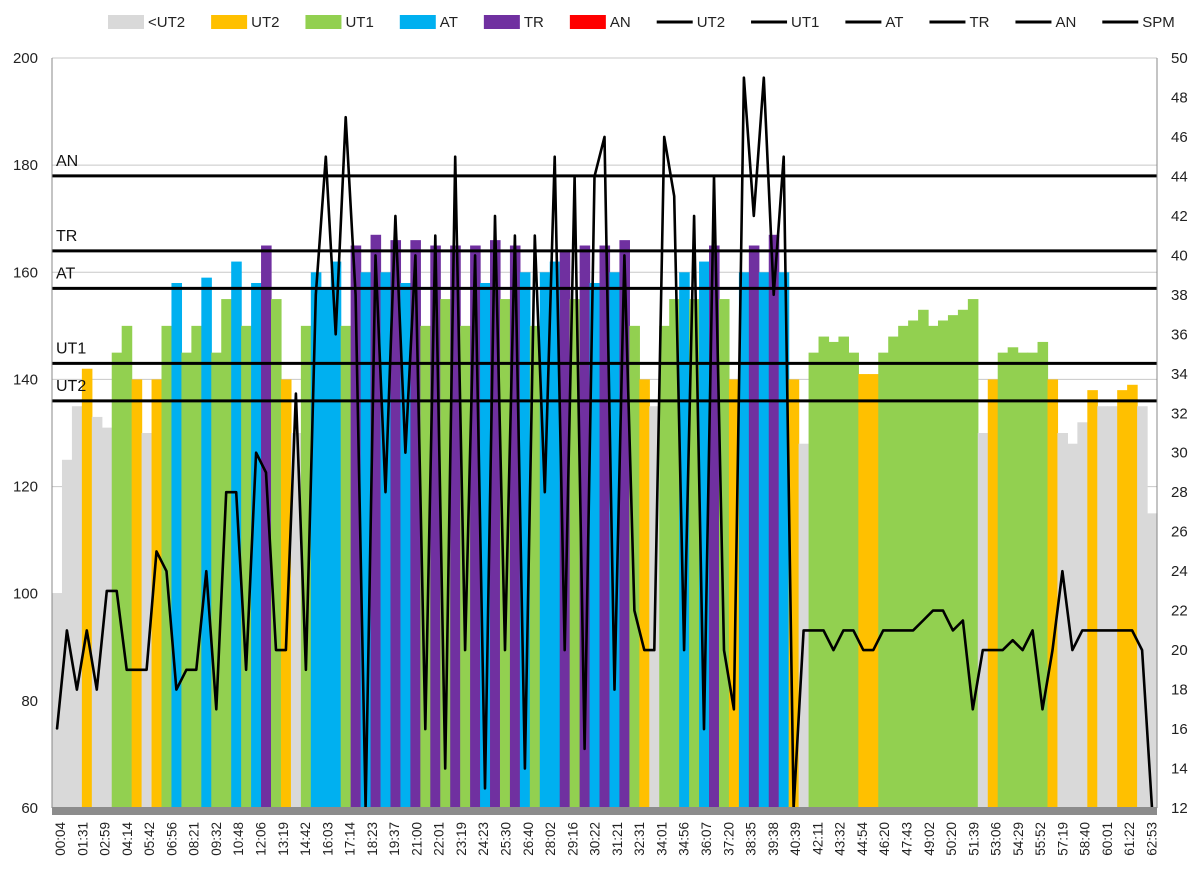 The height and width of the screenshot is (869, 1200). Describe the element at coordinates (728, 839) in the screenshot. I see `x-tick-label: 37:20` at that location.